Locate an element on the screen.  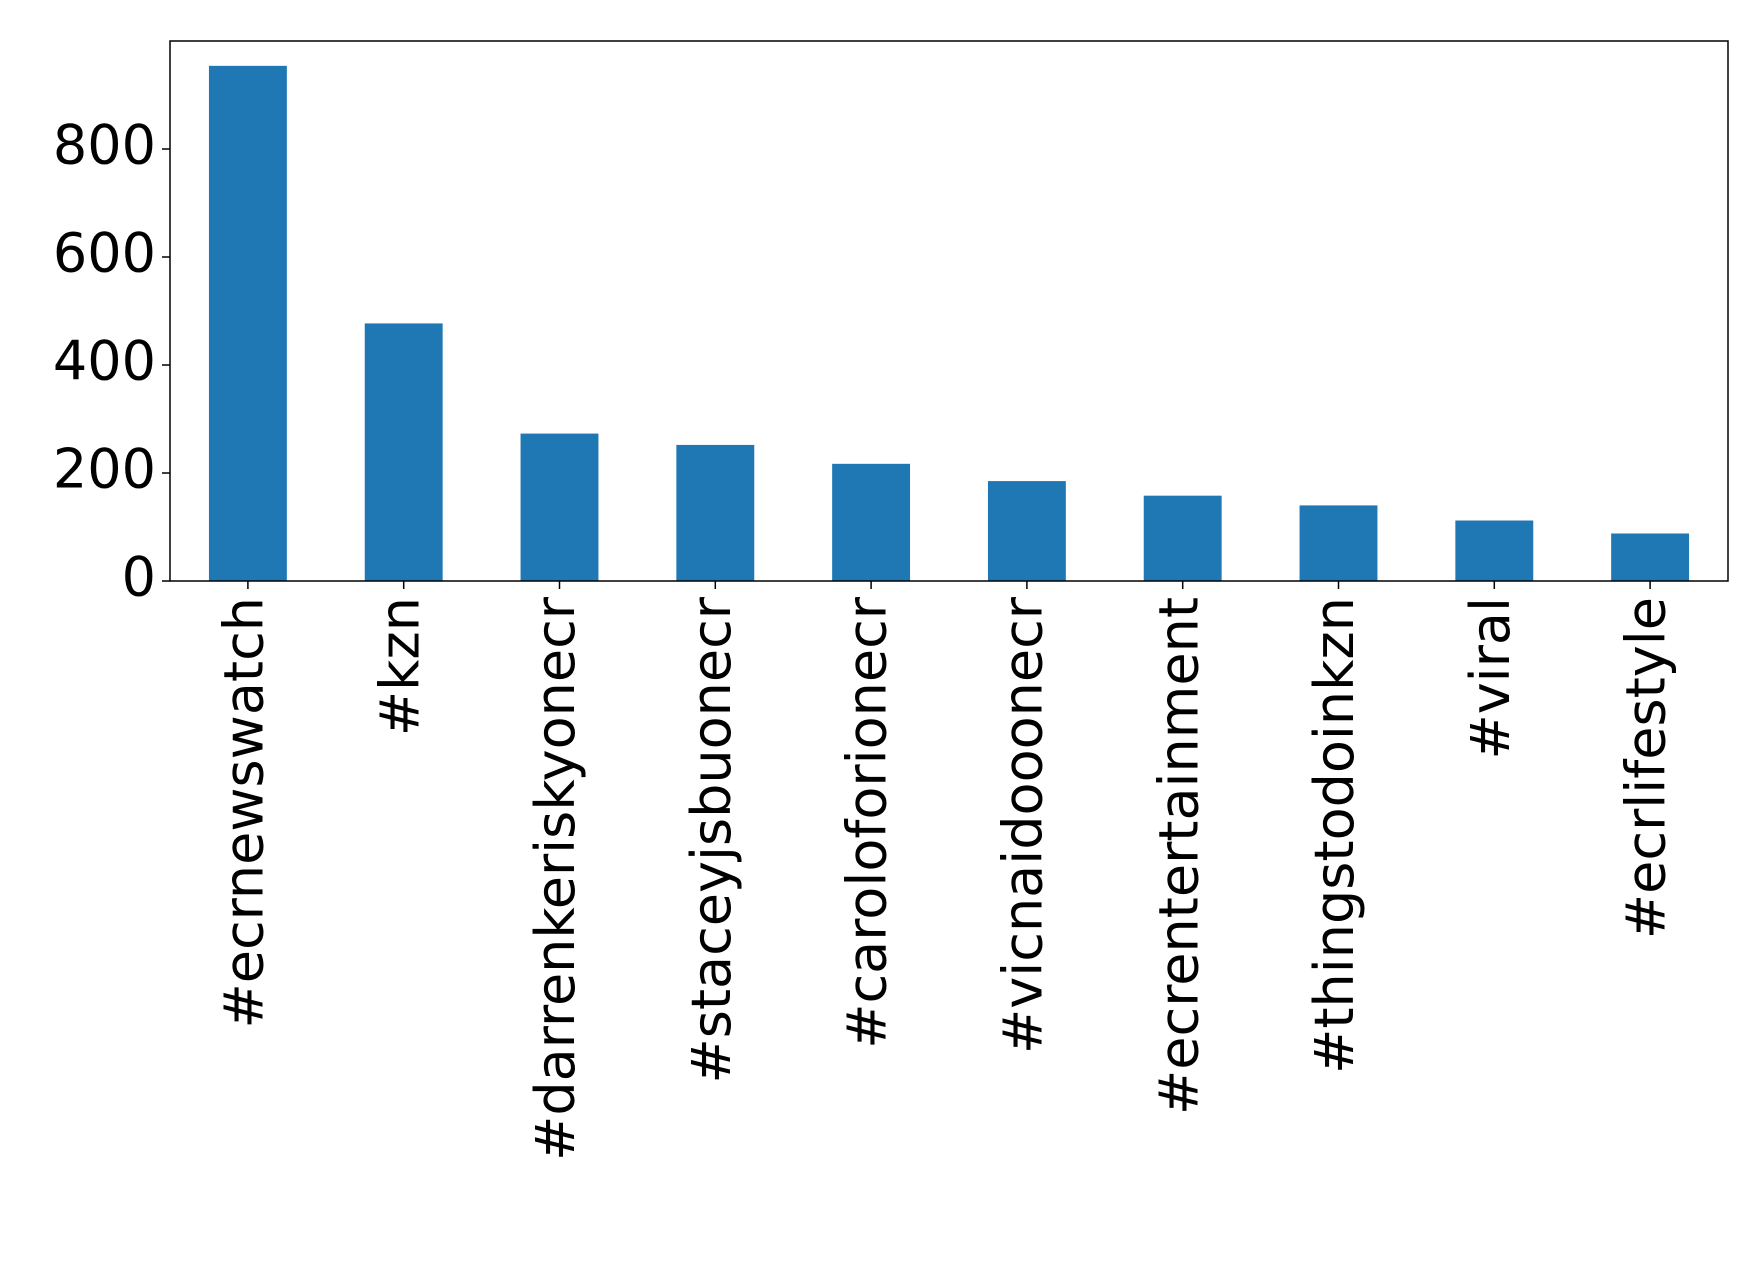
x-tick-label: #thingstodoinkzn is located at coordinates (1334, 835).